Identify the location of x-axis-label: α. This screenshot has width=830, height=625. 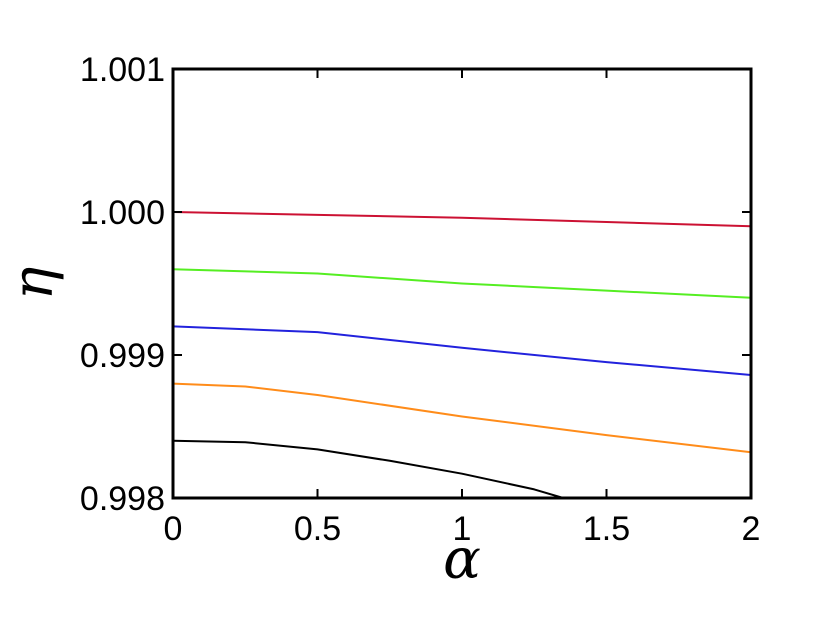
(462, 559).